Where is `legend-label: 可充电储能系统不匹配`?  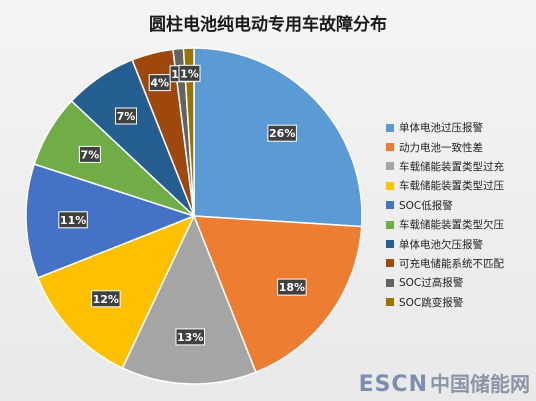 legend-label: 可充电储能系统不匹配 is located at coordinates (451, 263).